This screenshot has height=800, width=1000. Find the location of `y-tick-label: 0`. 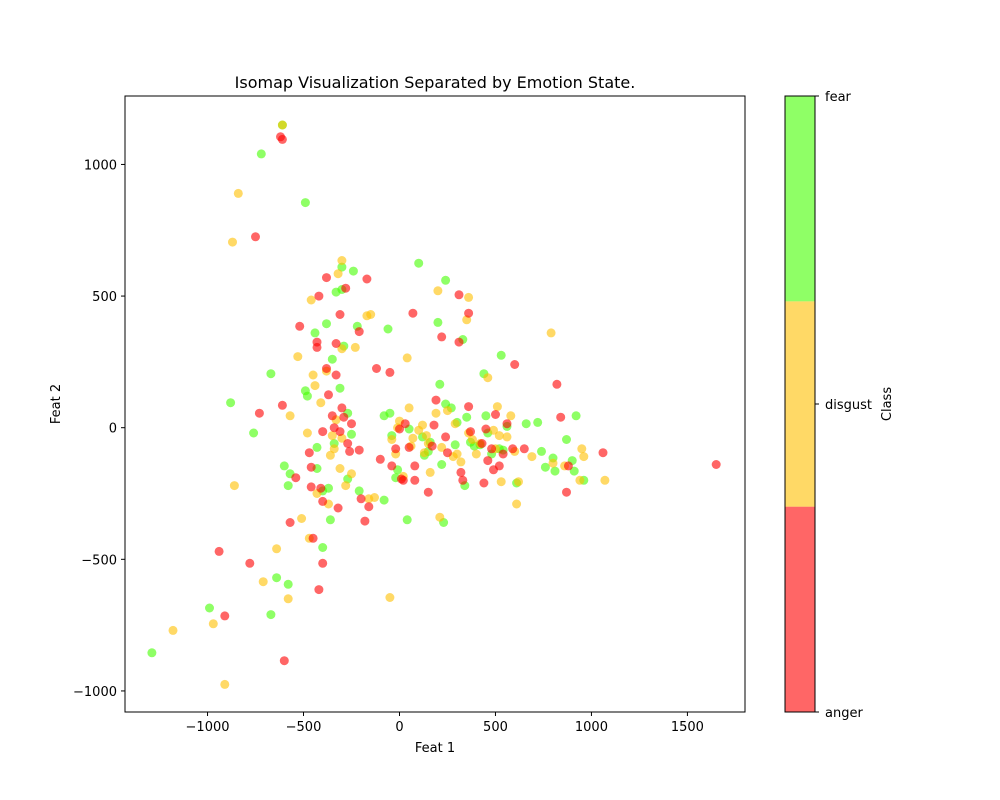

y-tick-label: 0 is located at coordinates (113, 429).